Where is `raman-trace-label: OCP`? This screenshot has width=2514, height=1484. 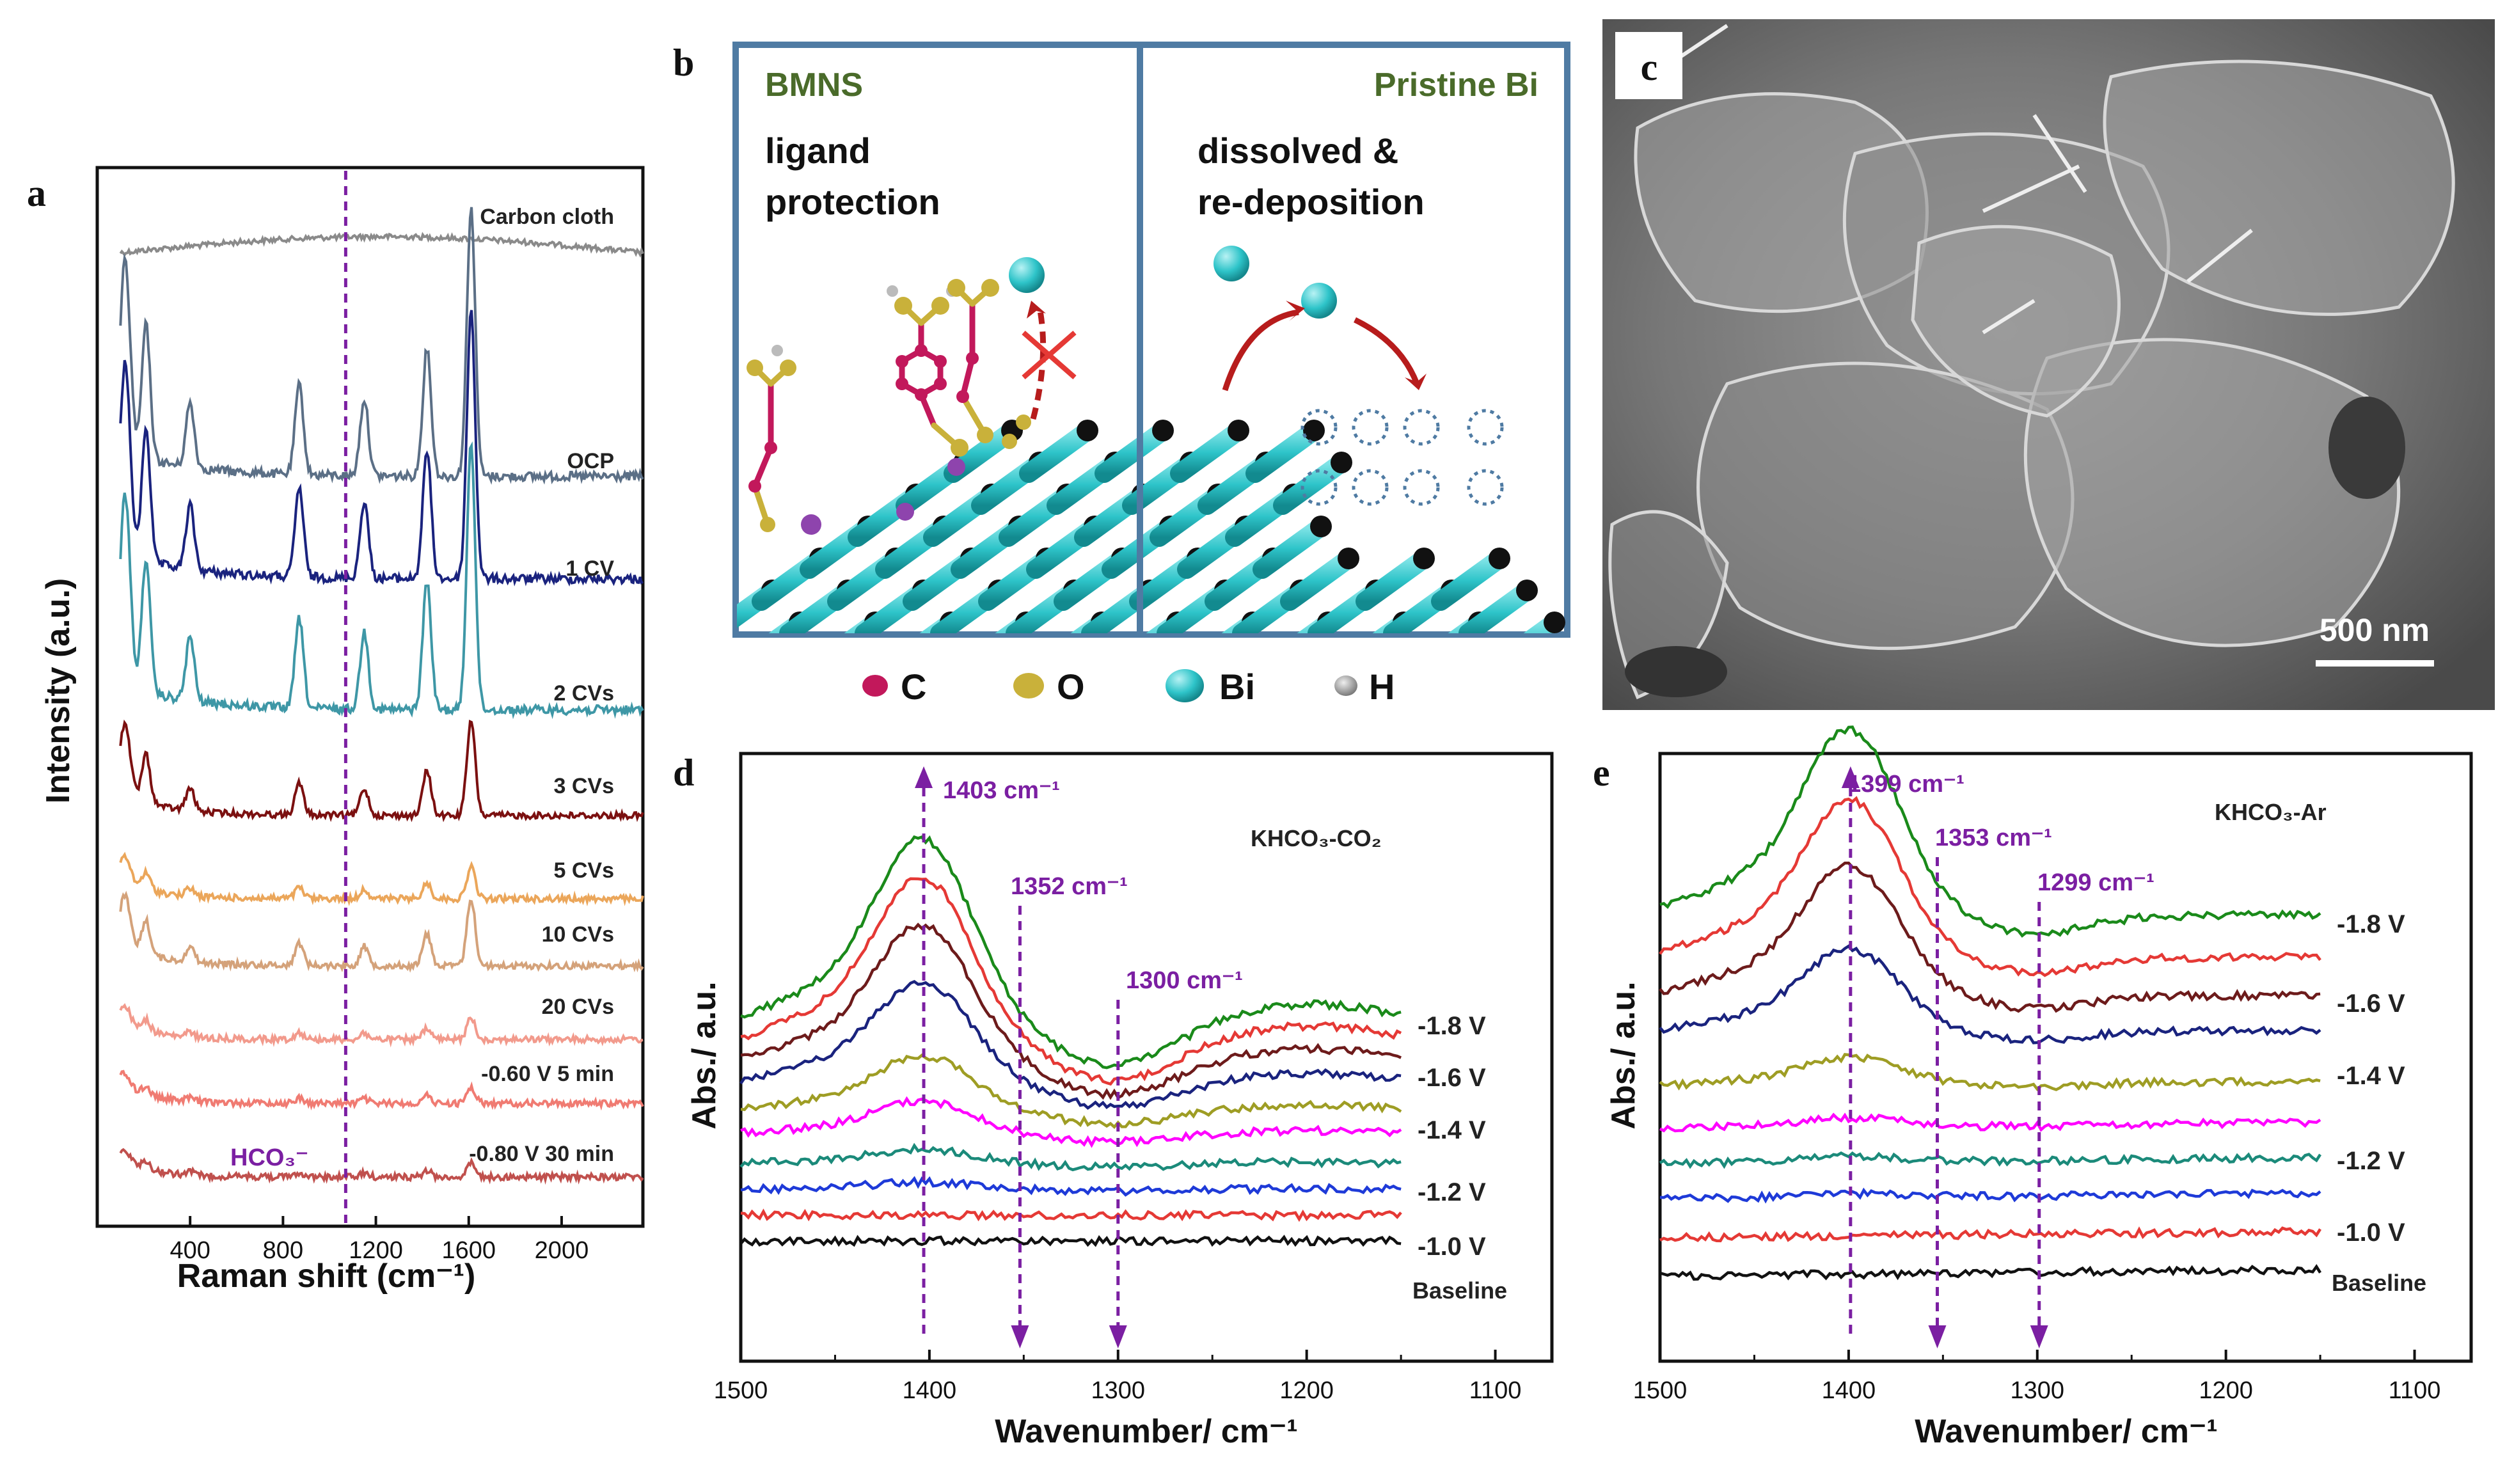 raman-trace-label: OCP is located at coordinates (590, 461).